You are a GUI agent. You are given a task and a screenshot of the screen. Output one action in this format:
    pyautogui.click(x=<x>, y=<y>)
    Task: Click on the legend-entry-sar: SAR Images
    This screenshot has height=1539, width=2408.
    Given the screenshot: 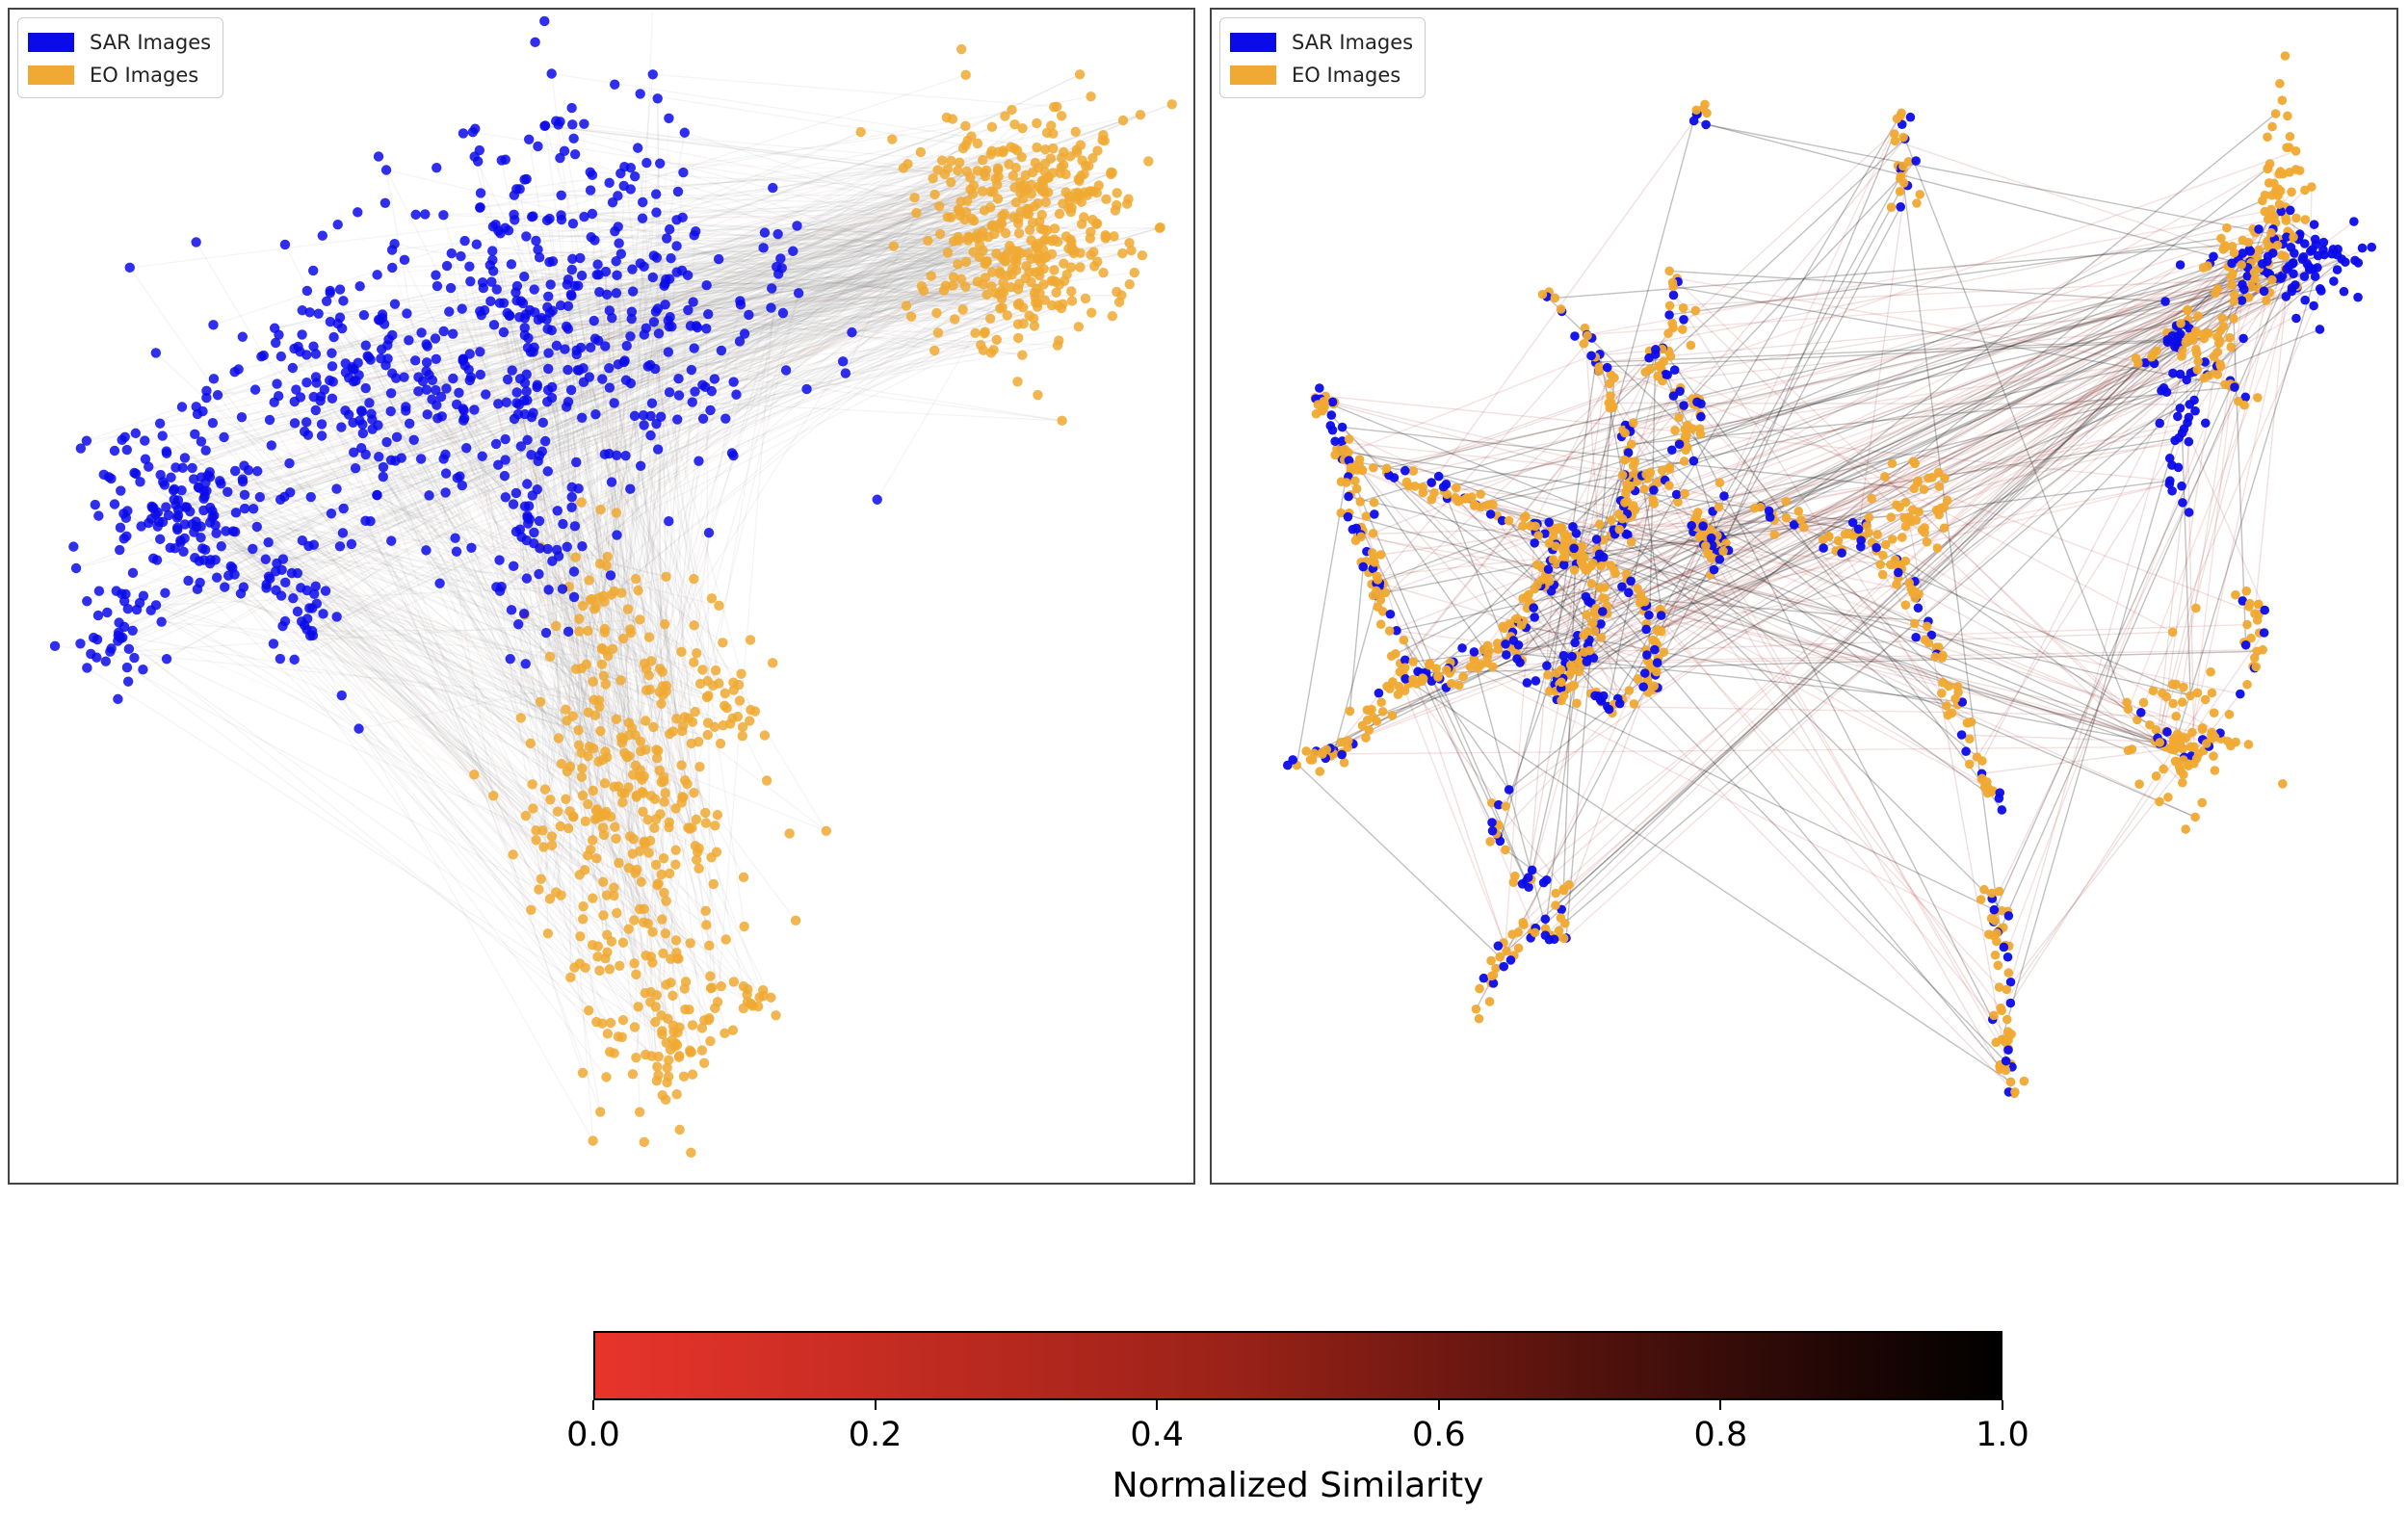 What is the action you would take?
    pyautogui.click(x=1321, y=42)
    